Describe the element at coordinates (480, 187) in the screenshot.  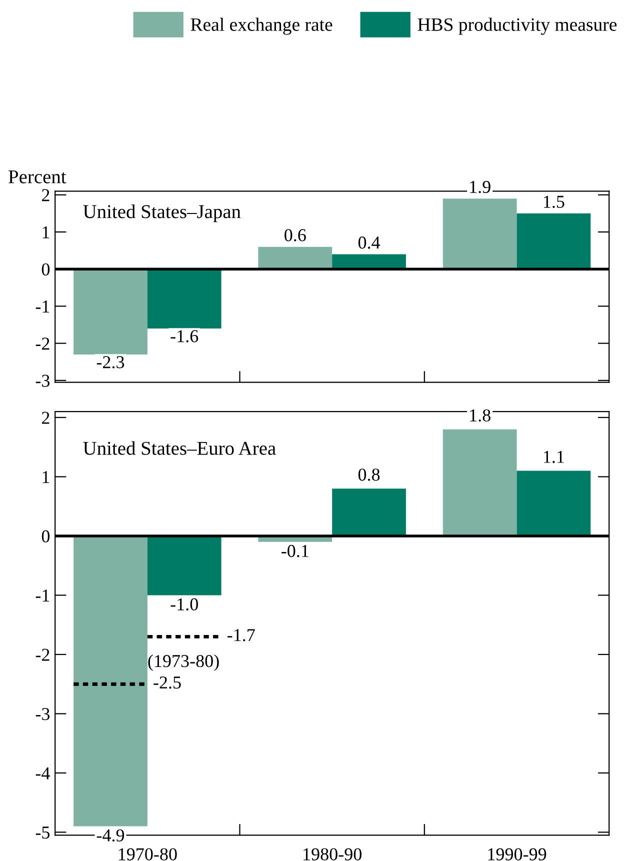
I see `data-label: 1.9` at that location.